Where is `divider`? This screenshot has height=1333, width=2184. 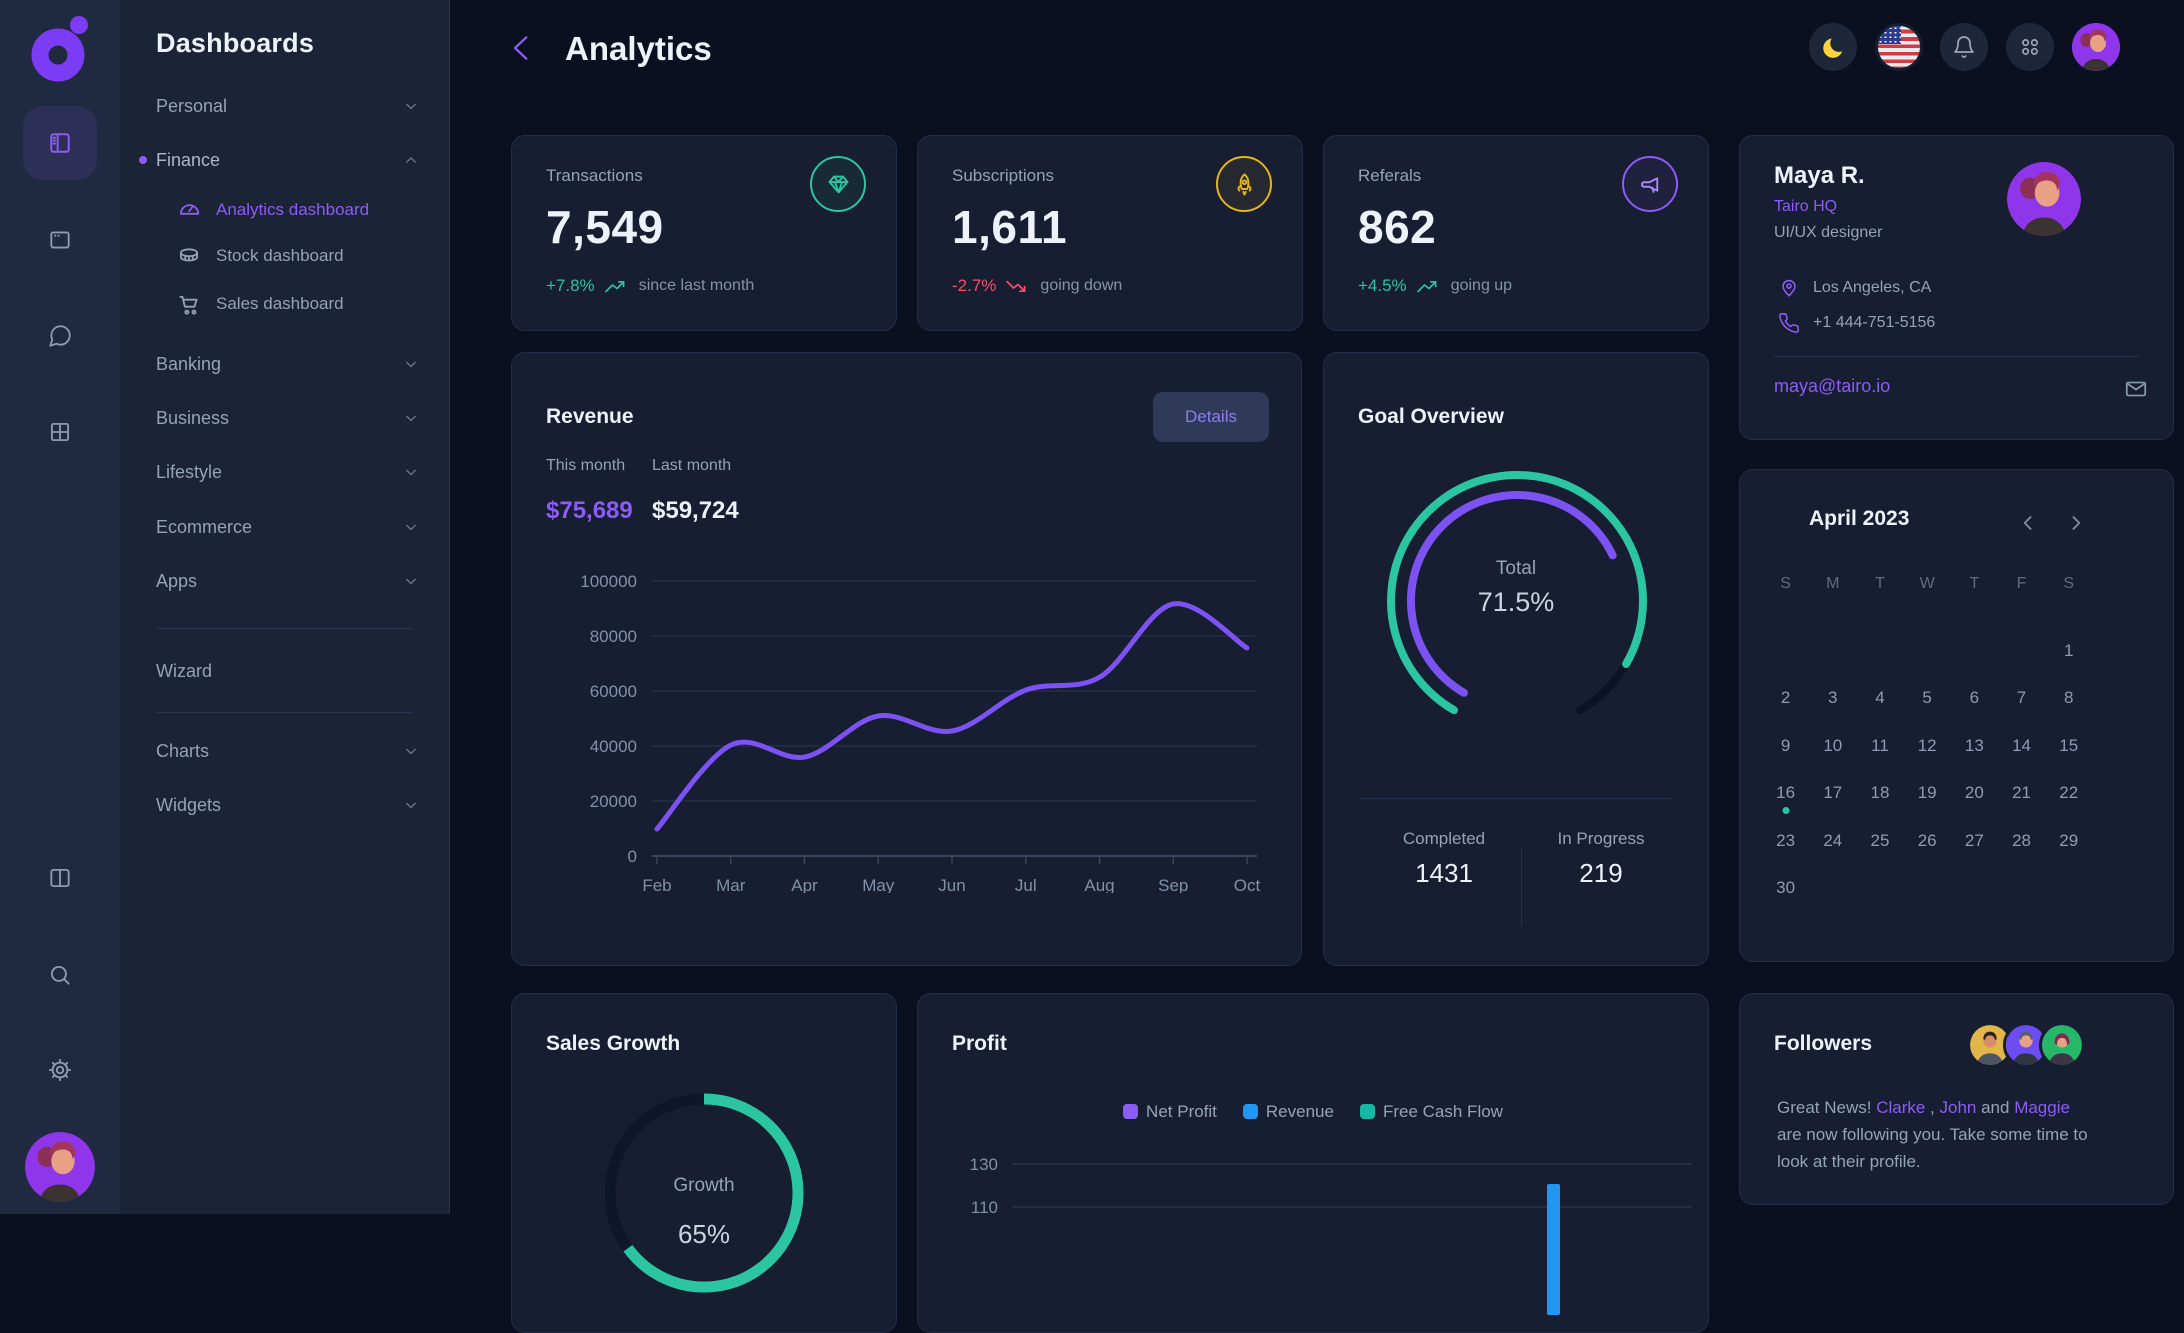
divider is located at coordinates (1521, 886).